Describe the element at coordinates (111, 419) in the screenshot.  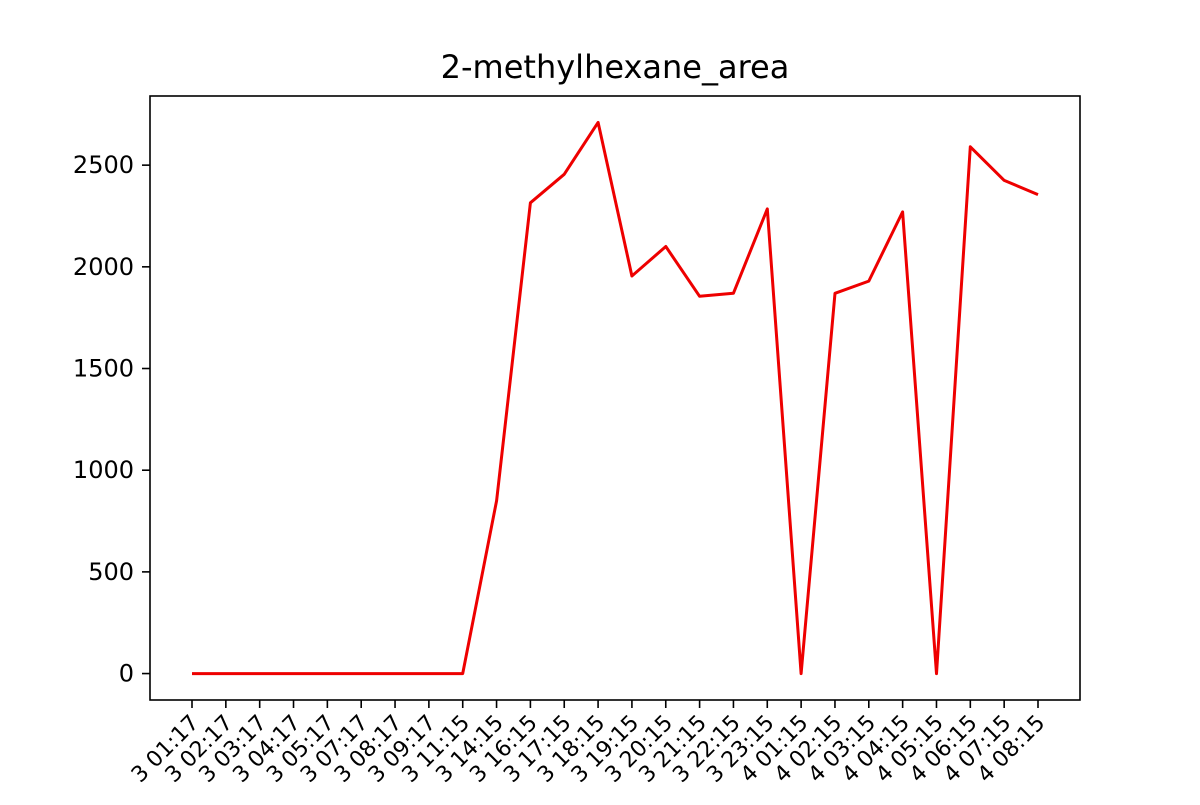
I see `y-axis: 0 500 1000 1500 2000 2500` at that location.